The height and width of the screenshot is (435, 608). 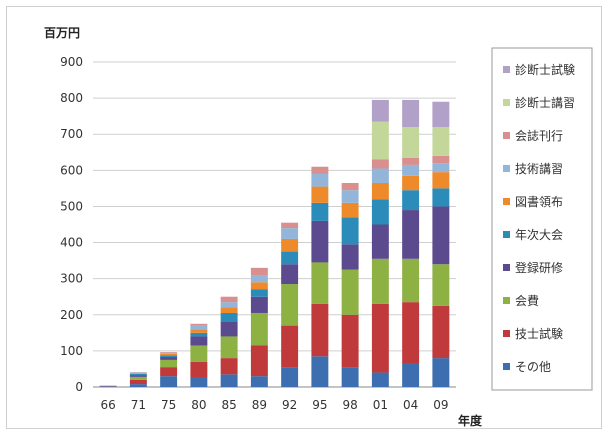 What do you see at coordinates (71, 243) in the screenshot?
I see `y-tick-label: 400` at bounding box center [71, 243].